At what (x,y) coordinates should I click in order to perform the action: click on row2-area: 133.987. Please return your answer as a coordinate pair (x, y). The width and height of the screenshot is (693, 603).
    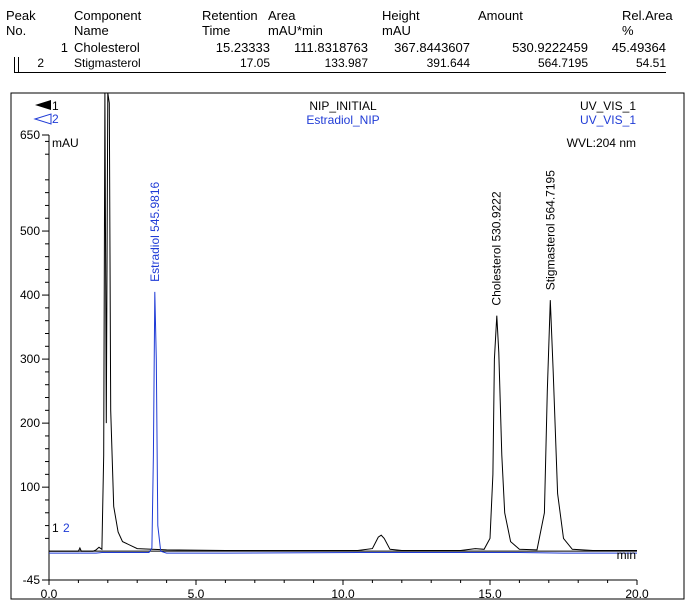
    Looking at the image, I should click on (346, 63).